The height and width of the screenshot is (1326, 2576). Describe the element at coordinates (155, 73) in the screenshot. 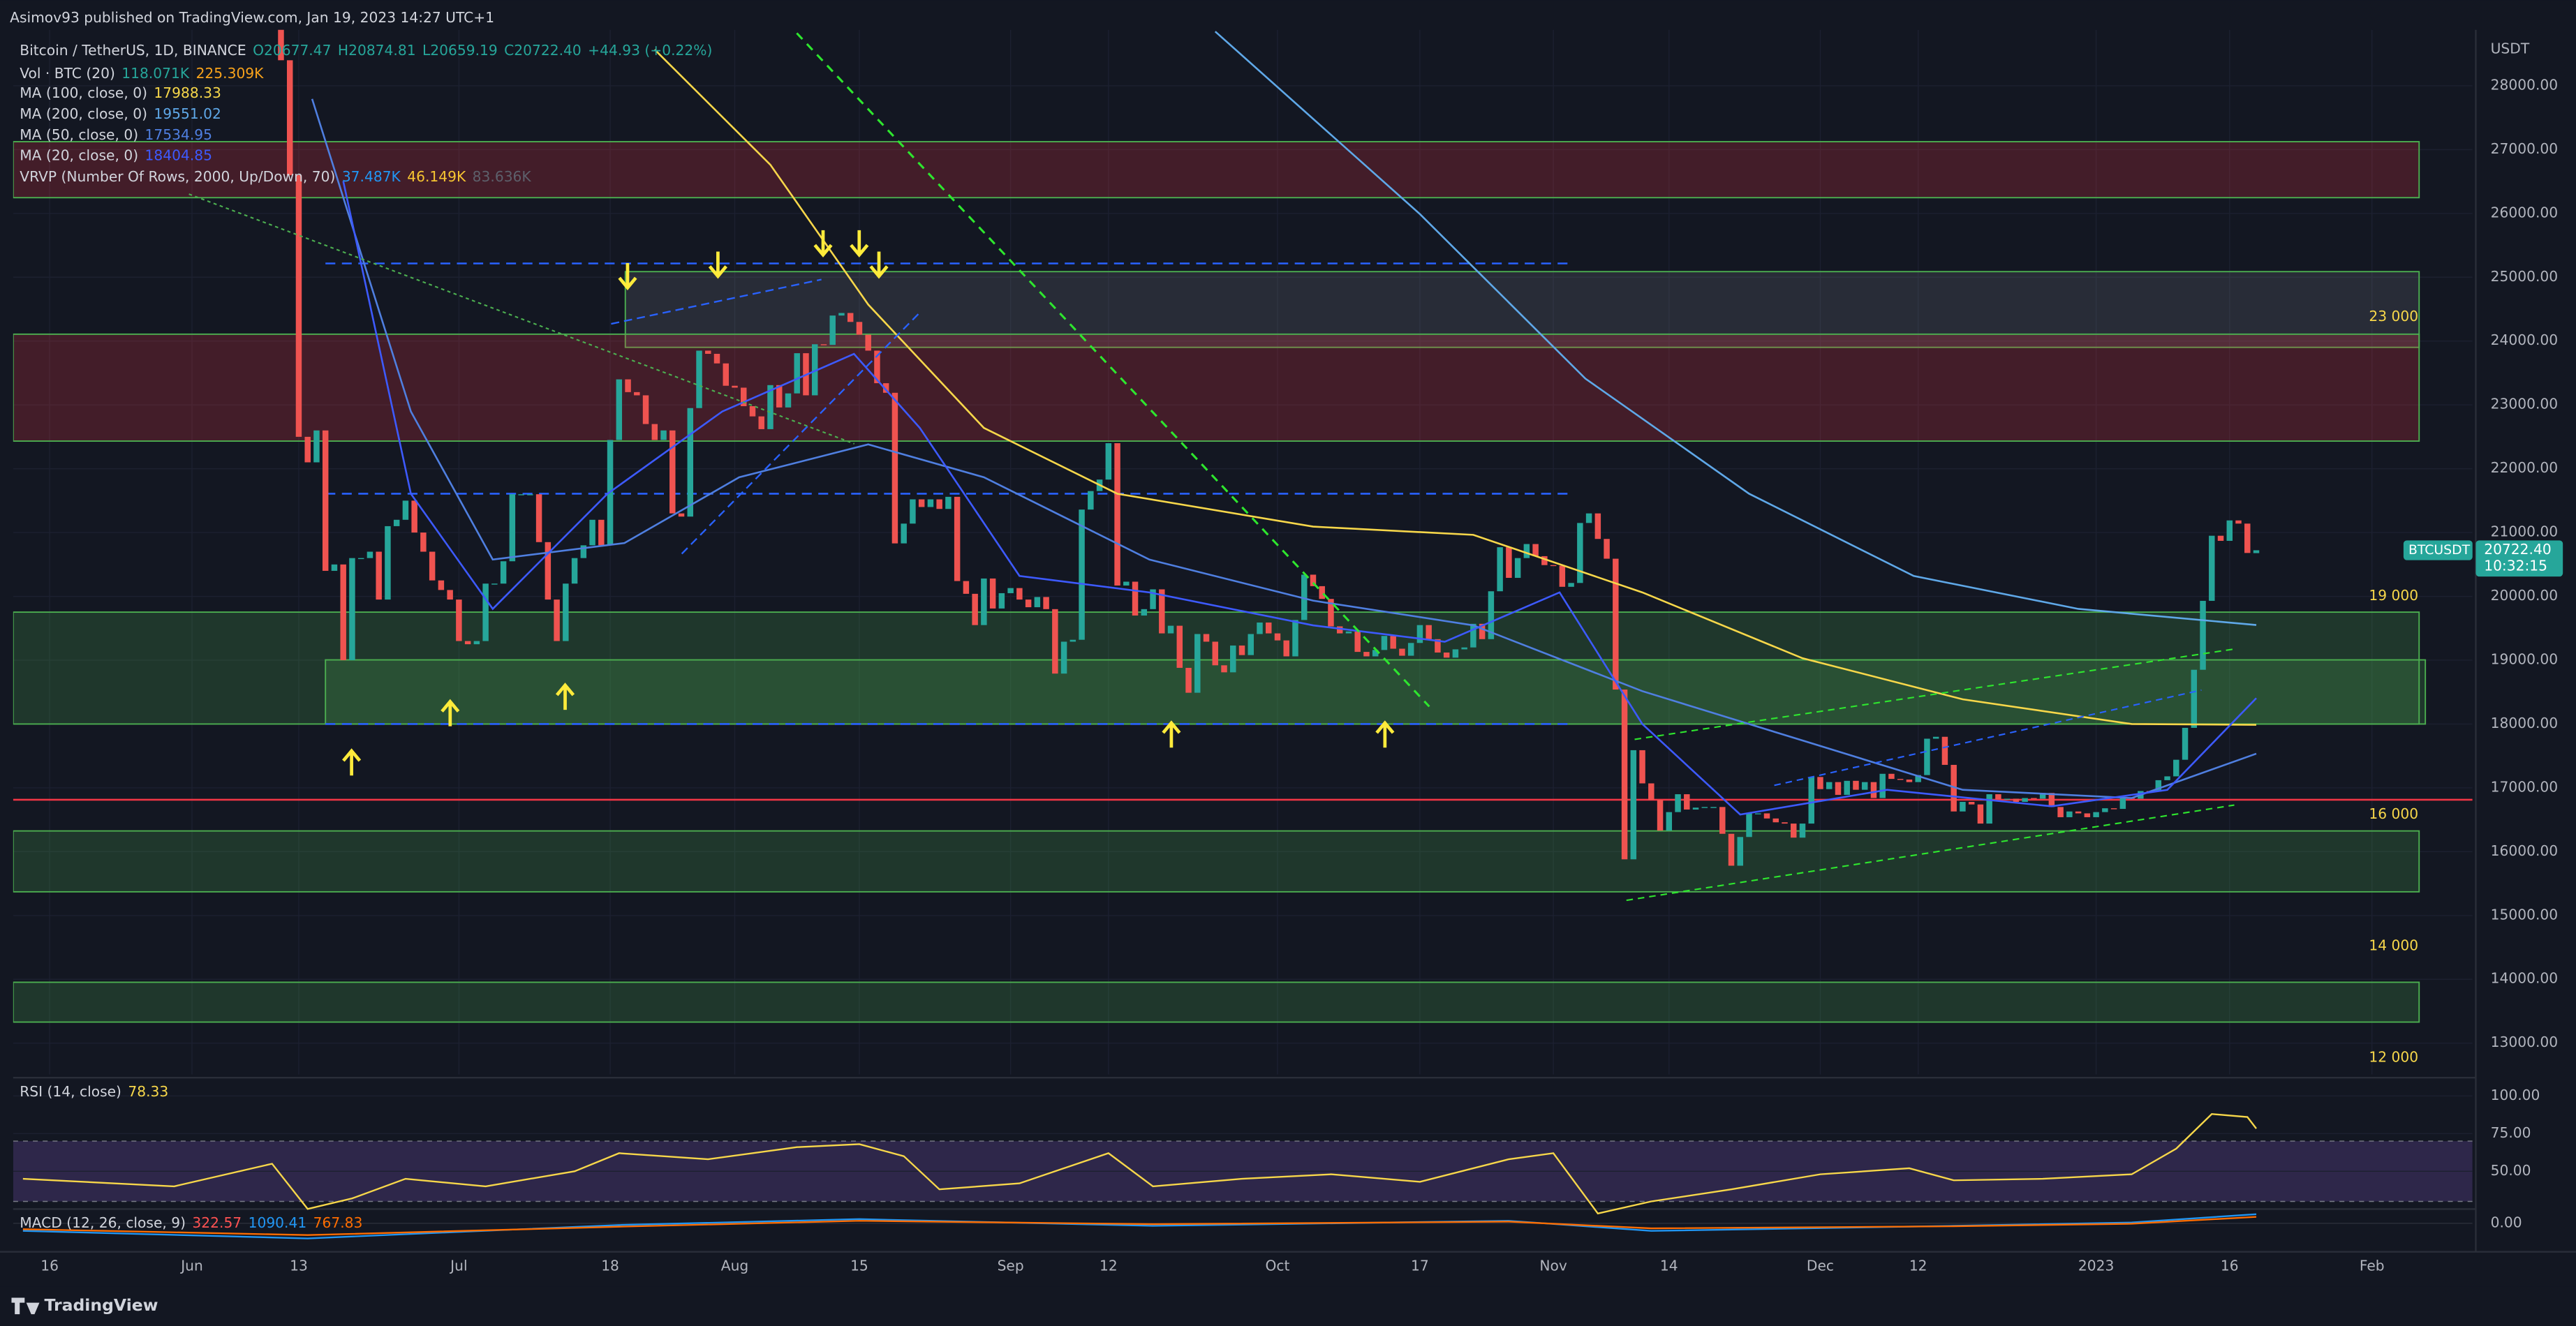

I see `legend-text: 118.071K` at that location.